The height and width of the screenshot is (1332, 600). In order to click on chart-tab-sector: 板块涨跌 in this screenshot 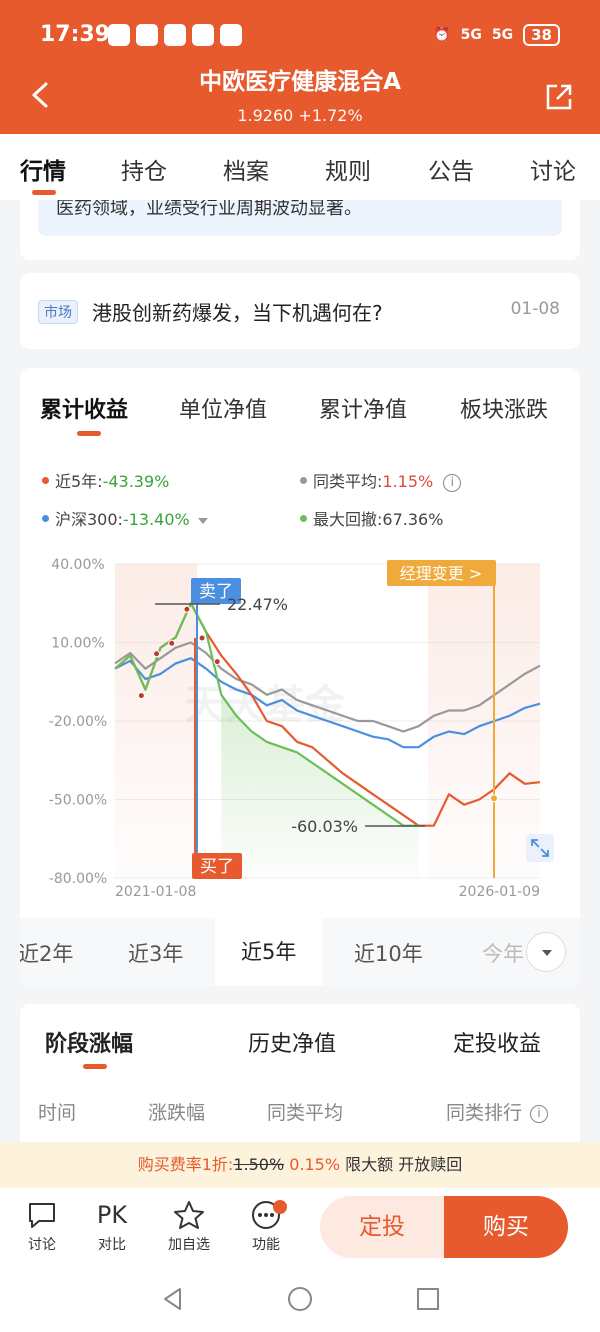, I will do `click(504, 410)`.